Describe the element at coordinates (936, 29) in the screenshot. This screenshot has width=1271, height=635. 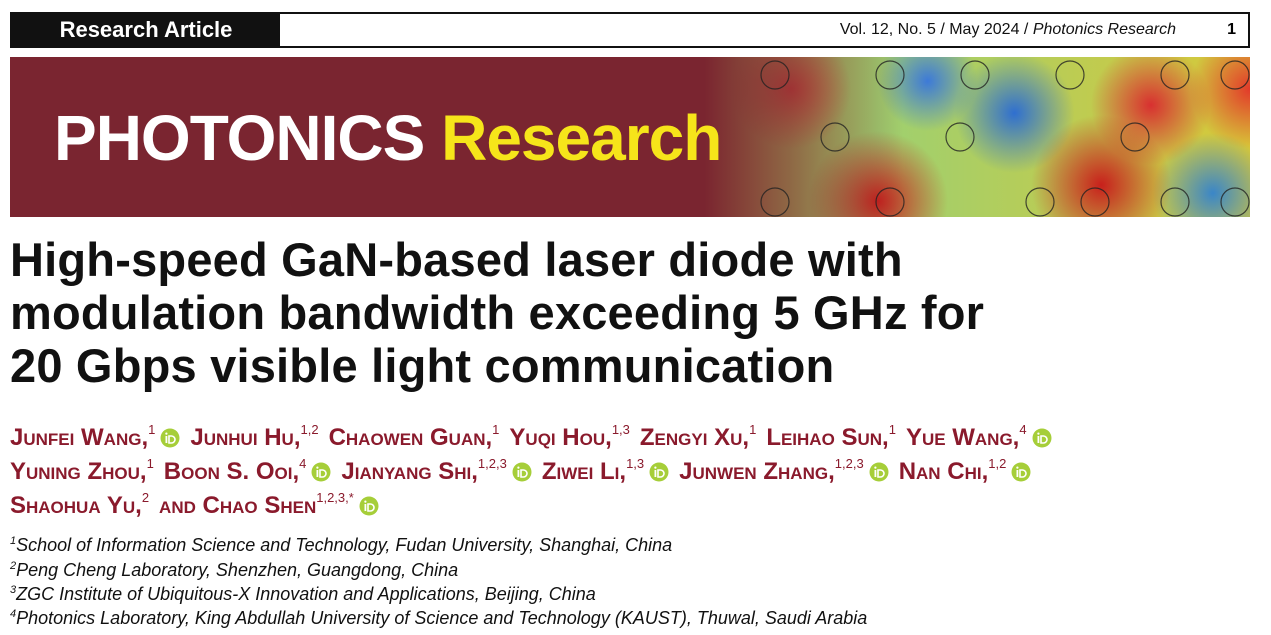
I see `issue: Vol. 12, No. 5 / May 2024 /` at that location.